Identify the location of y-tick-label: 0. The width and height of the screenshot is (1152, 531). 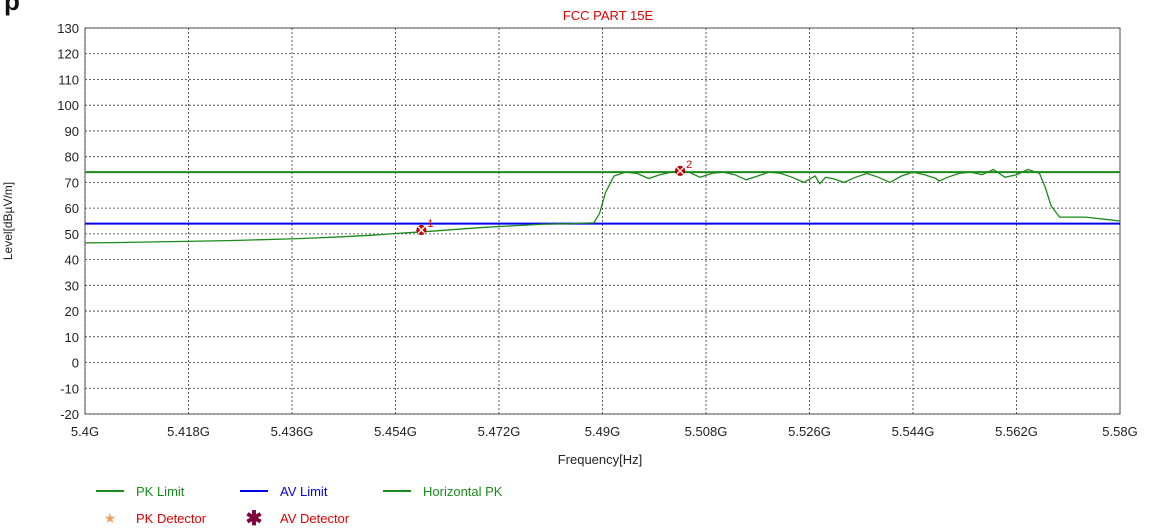
(75, 363).